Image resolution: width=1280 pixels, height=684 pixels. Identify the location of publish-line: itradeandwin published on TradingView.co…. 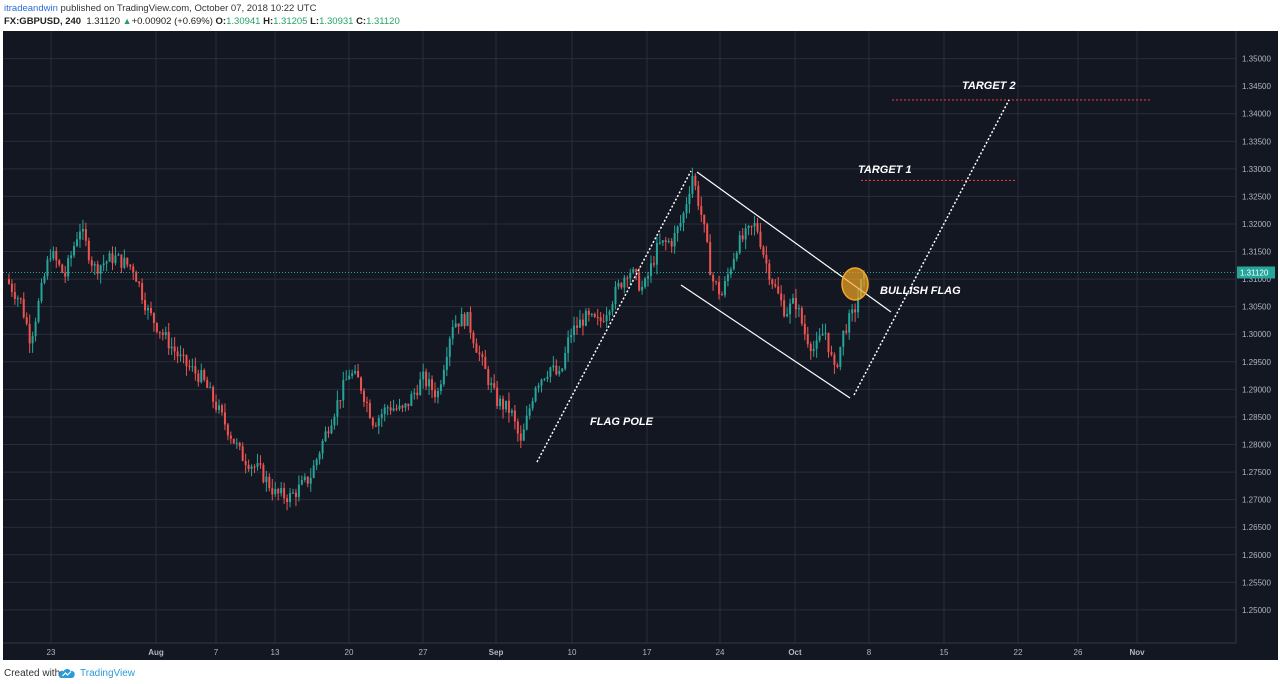
(160, 8).